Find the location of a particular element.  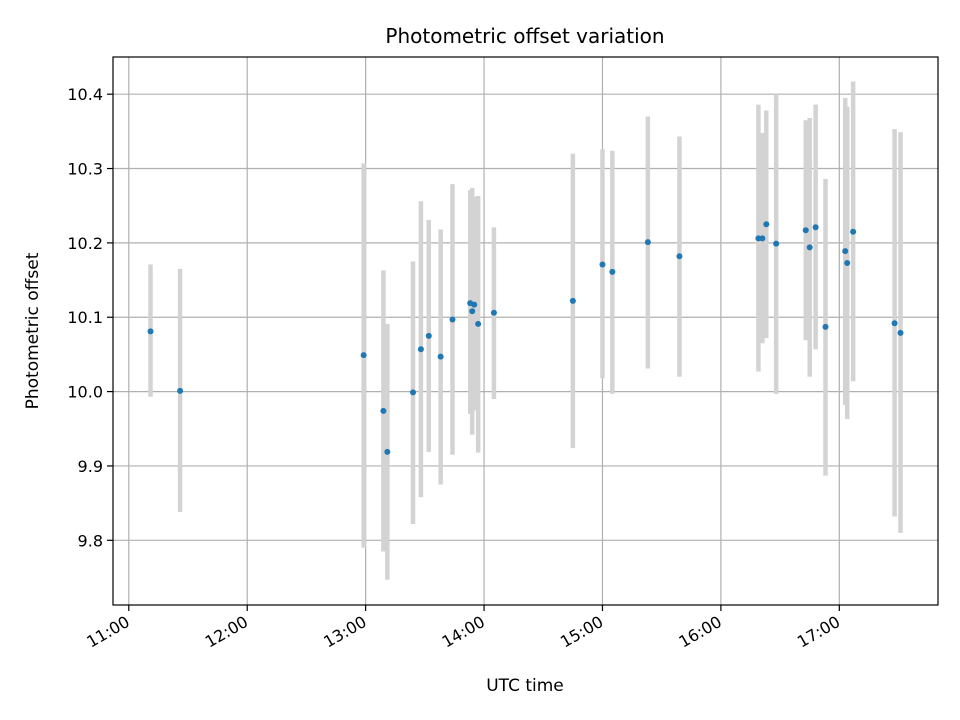

y-tick-label: 10.3 is located at coordinates (85, 169).